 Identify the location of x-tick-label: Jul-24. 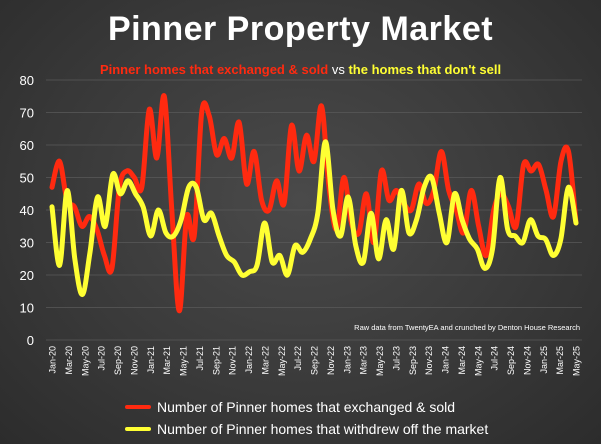
(495, 358).